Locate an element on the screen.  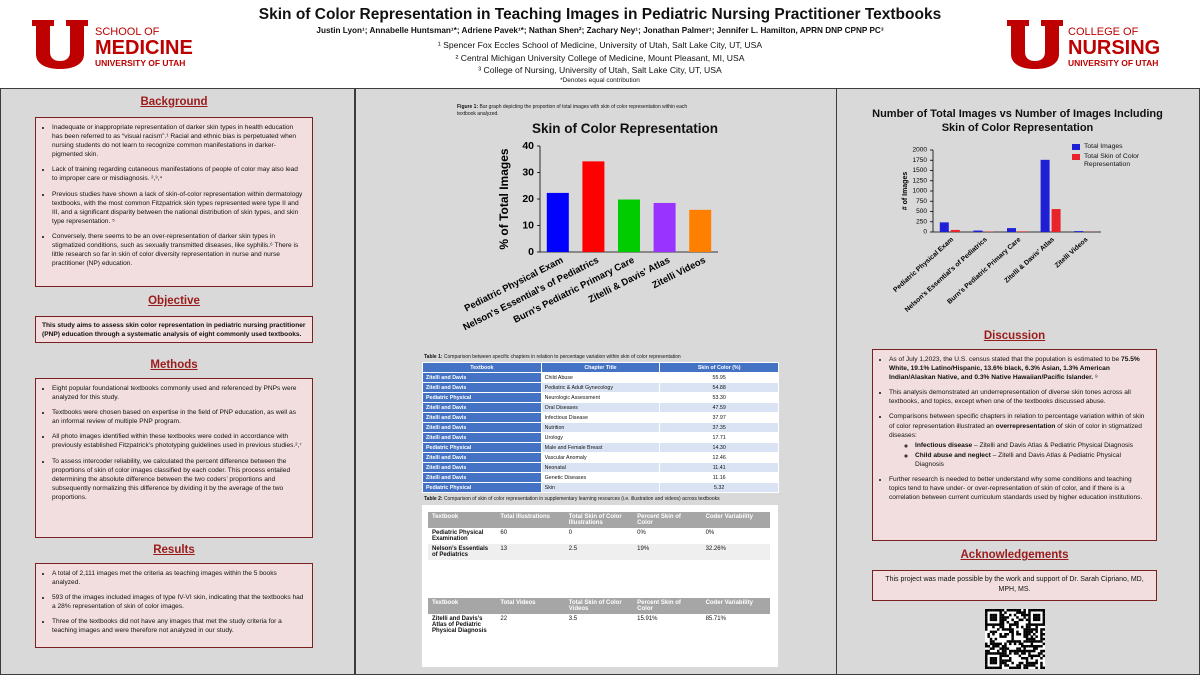
table-cell: 19% is located at coordinates (667, 552).